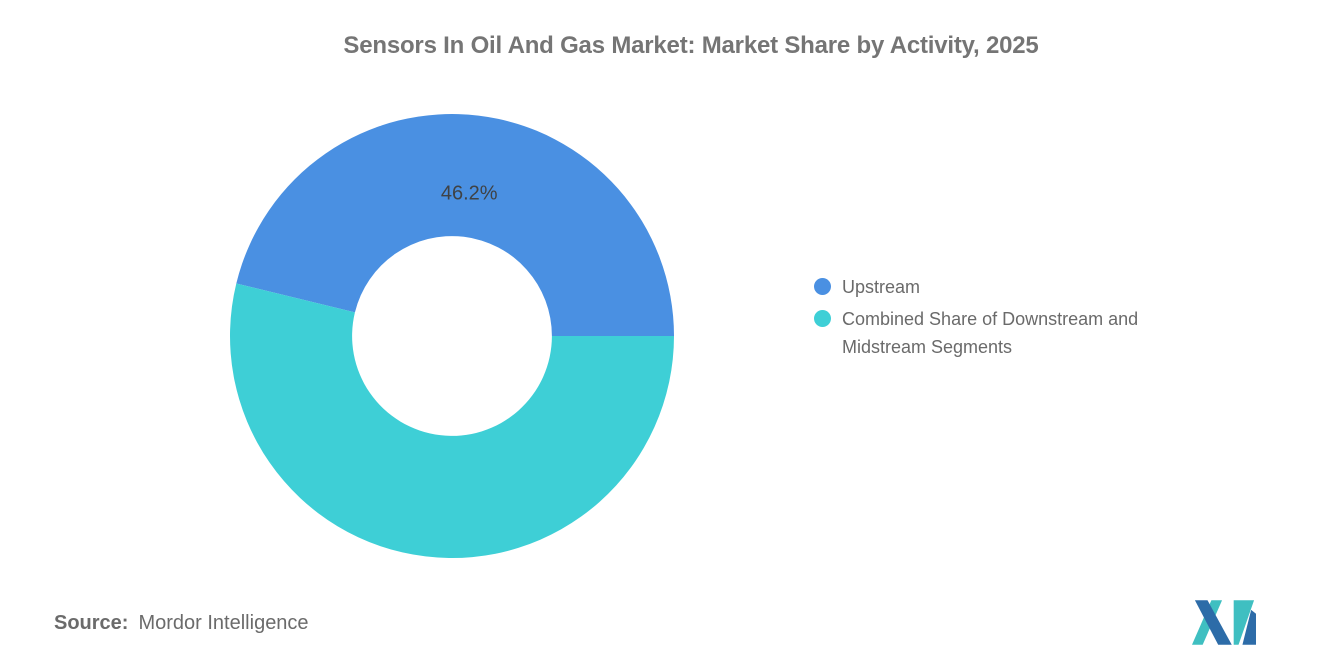 This screenshot has width=1320, height=665. Describe the element at coordinates (469, 194) in the screenshot. I see `slice-data-label: 46.2%` at that location.